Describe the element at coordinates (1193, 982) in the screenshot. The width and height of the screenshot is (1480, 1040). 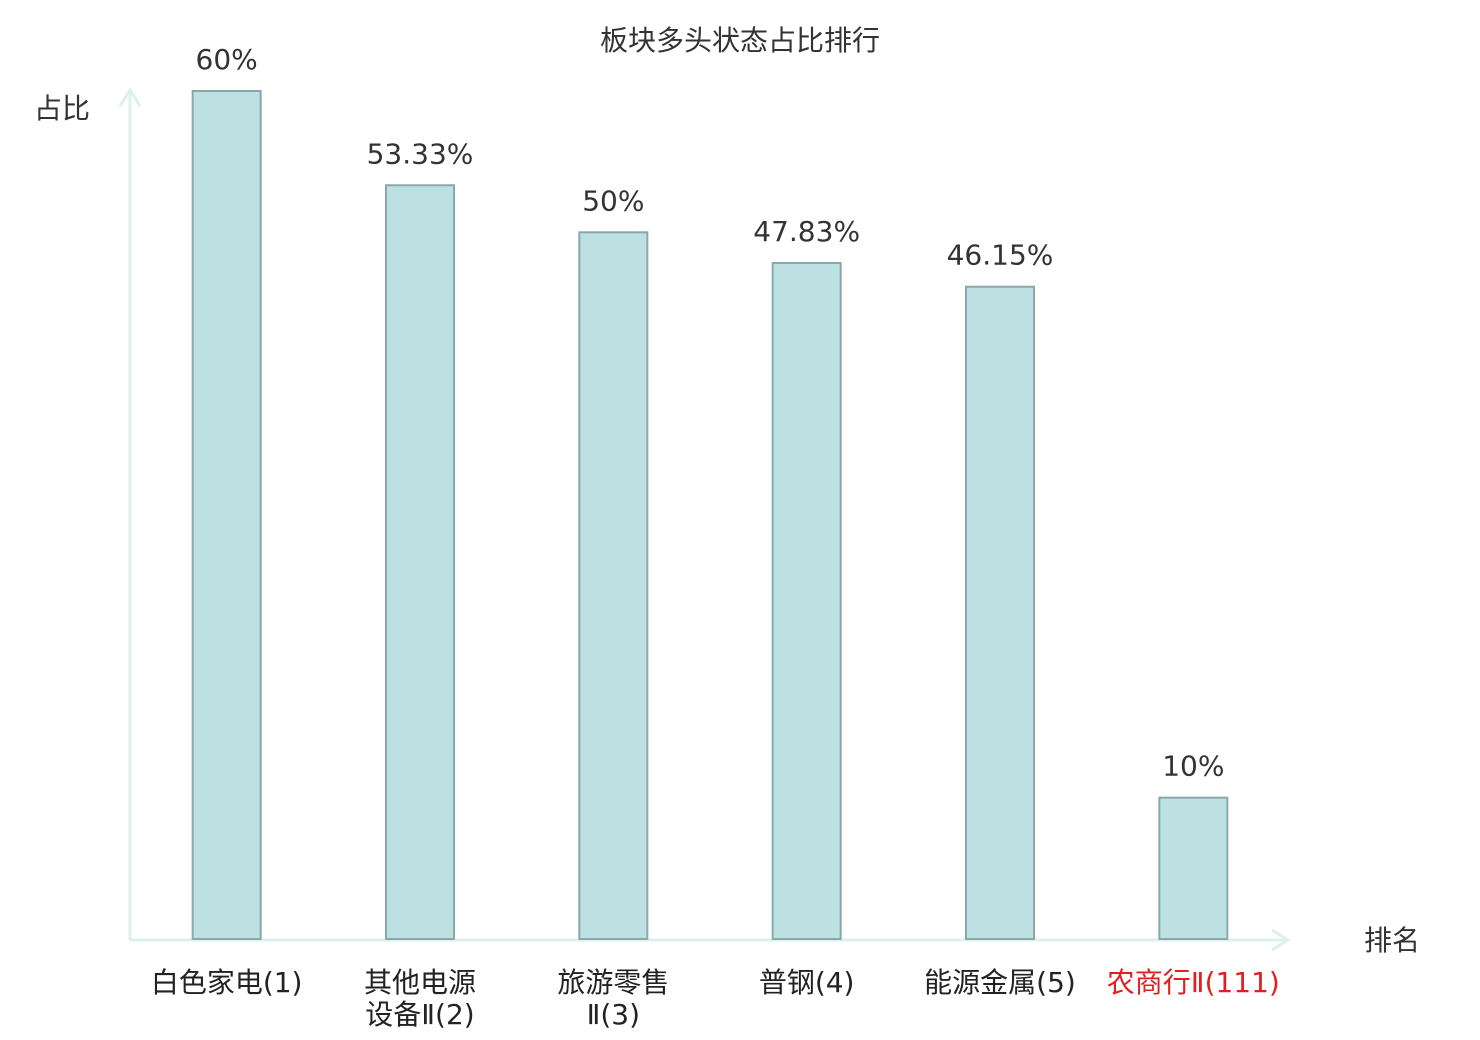
I see `x-tick-label: 农商行Ⅱ(111)` at that location.